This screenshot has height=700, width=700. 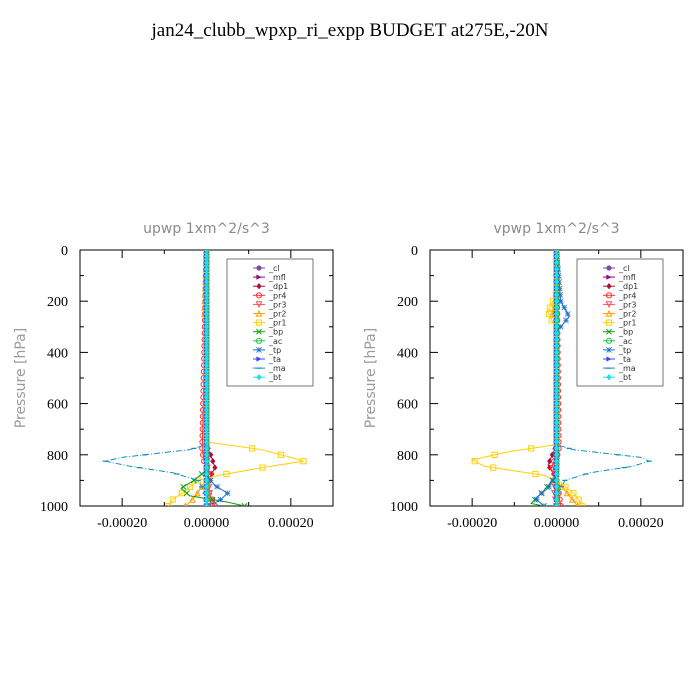 What do you see at coordinates (557, 523) in the screenshot?
I see `x-tick-label: 0.00000` at bounding box center [557, 523].